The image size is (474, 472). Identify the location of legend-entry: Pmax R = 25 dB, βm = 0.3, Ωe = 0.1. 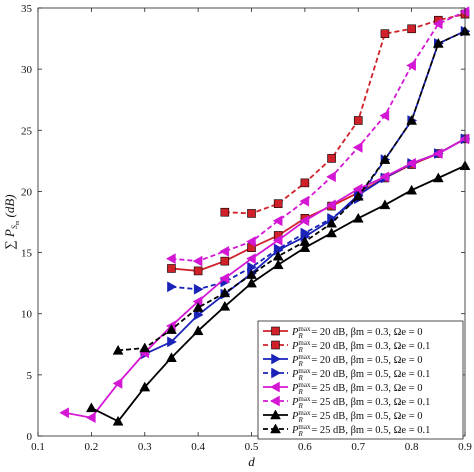
(346, 402).